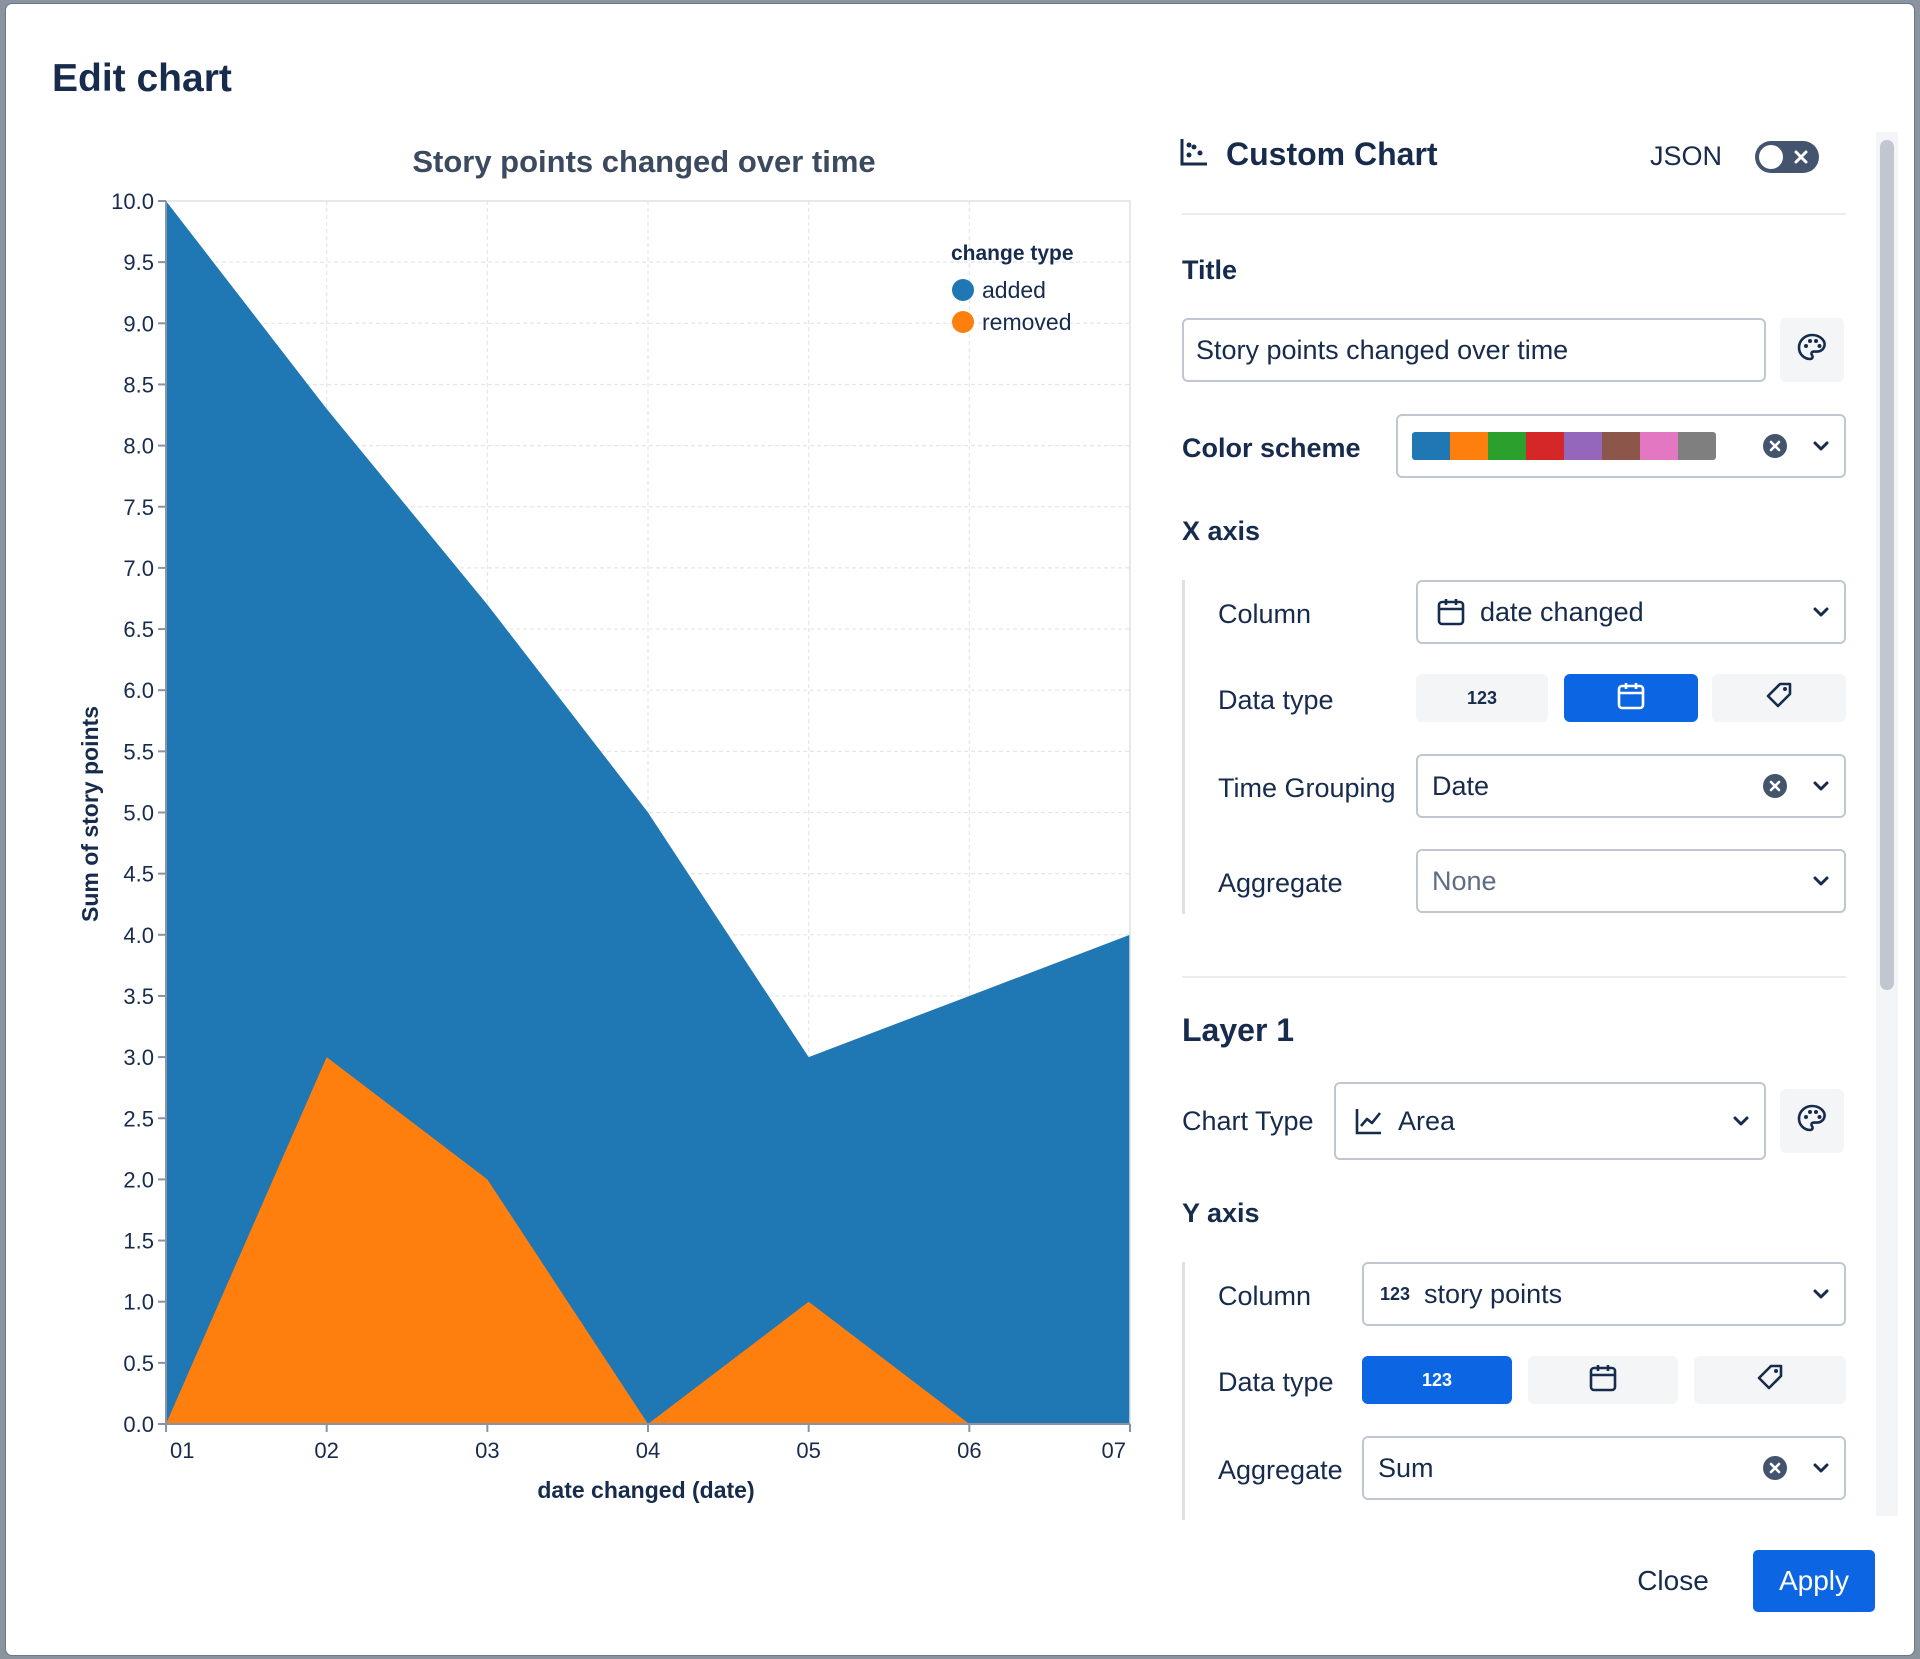  What do you see at coordinates (1280, 1470) in the screenshot?
I see `y-aggregate-label: Aggregate` at bounding box center [1280, 1470].